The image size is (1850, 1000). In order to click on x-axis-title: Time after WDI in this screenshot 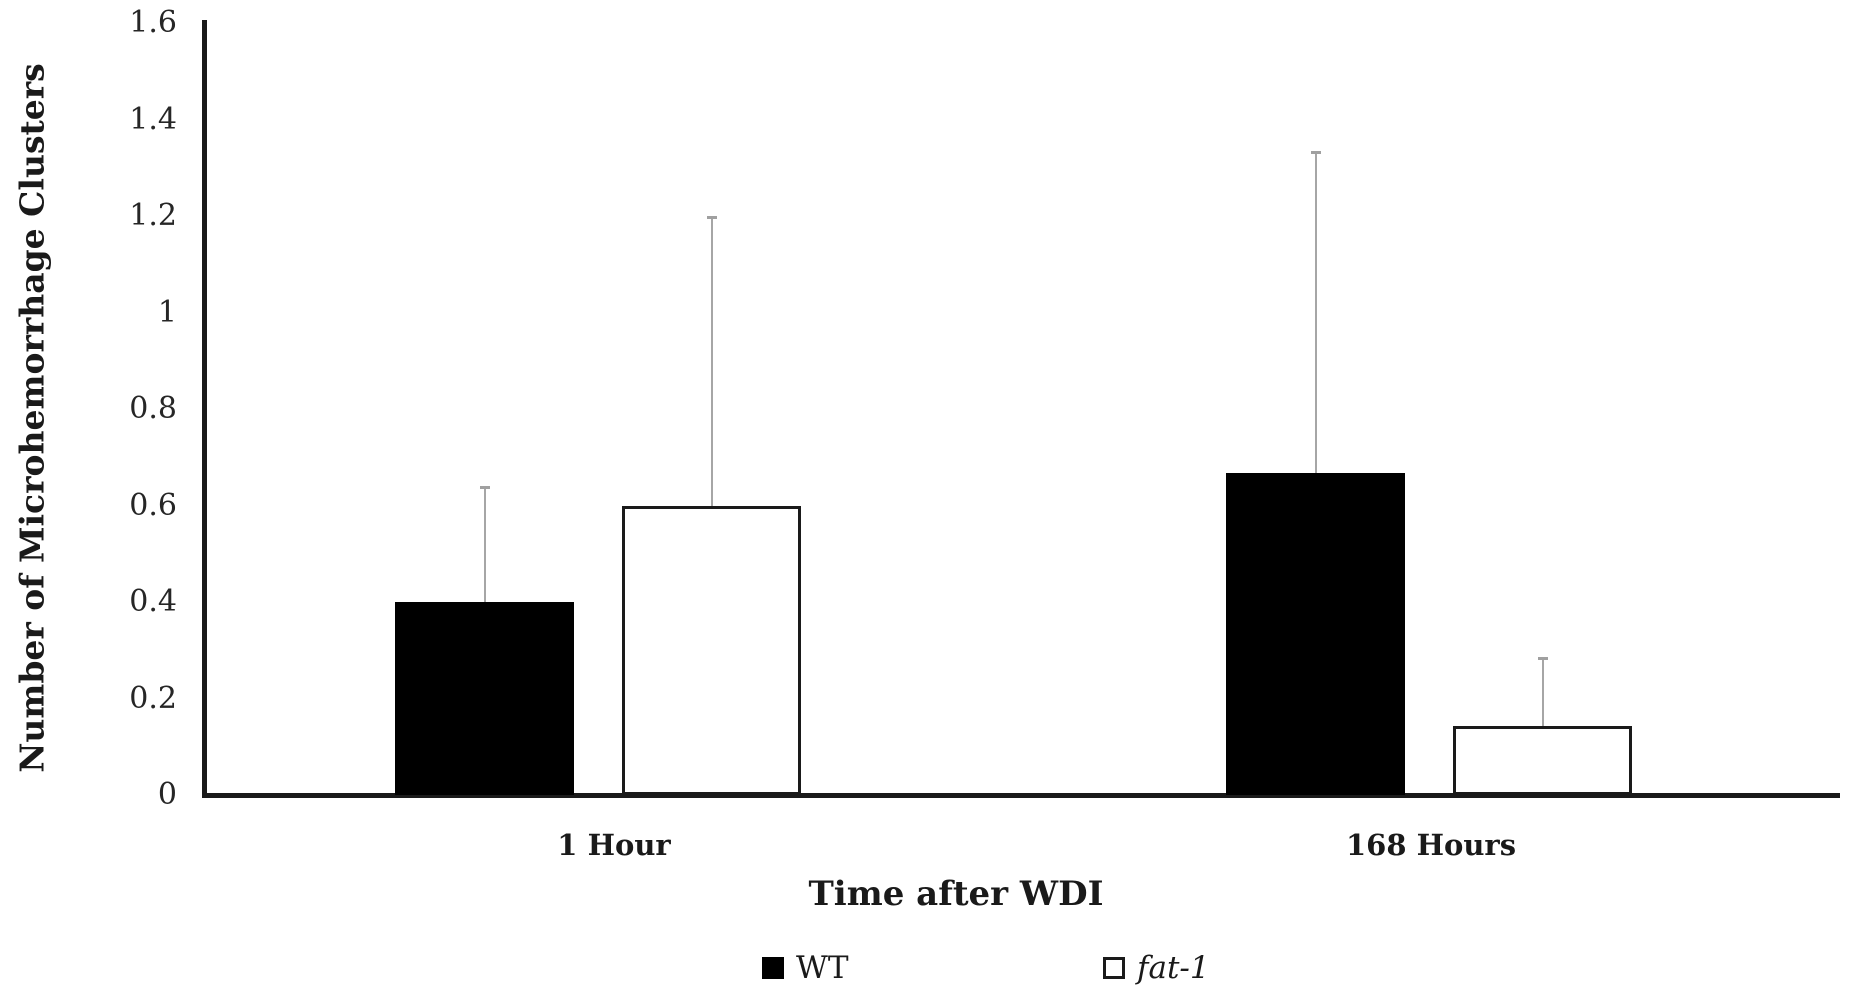, I will do `click(956, 894)`.